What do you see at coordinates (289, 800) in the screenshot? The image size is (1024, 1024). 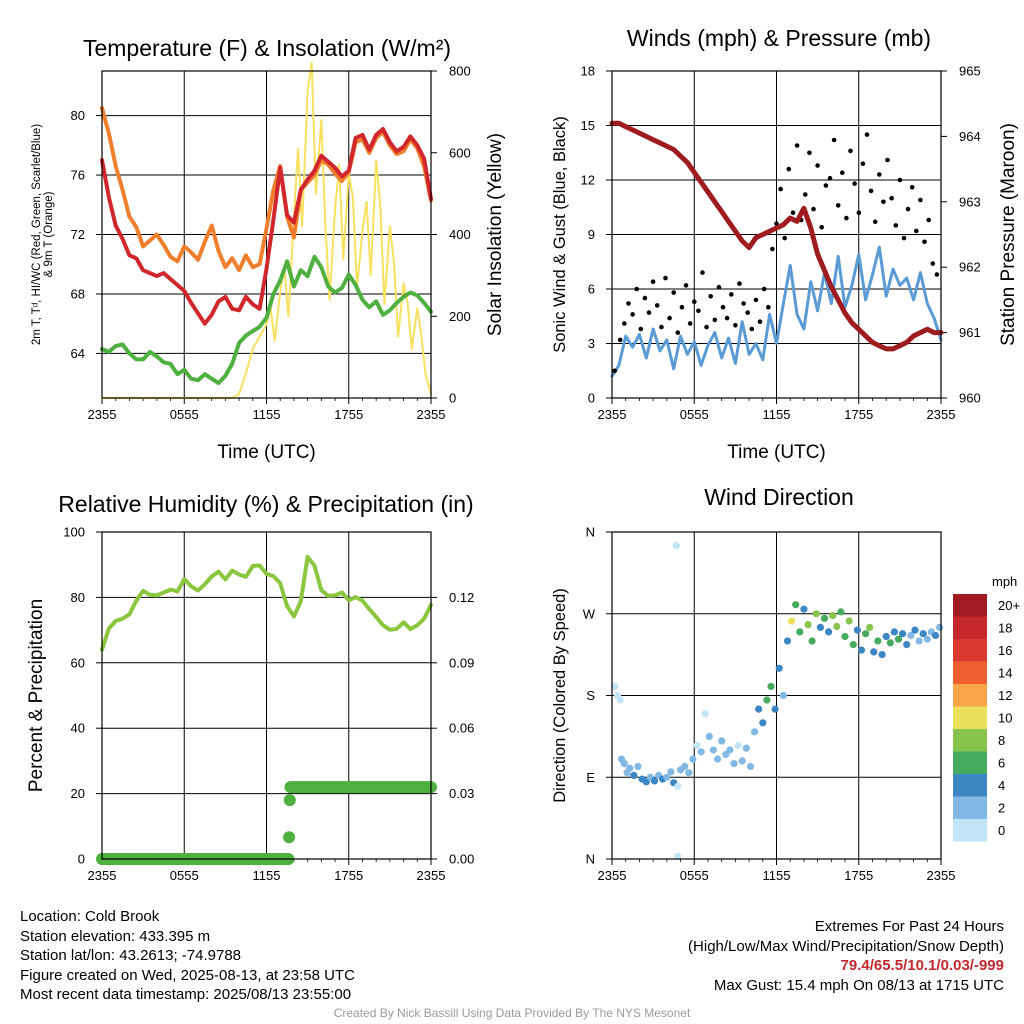 I see `precip-point` at bounding box center [289, 800].